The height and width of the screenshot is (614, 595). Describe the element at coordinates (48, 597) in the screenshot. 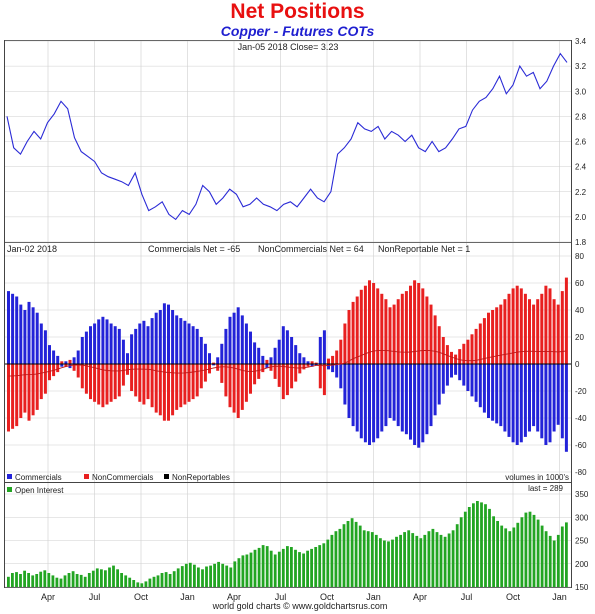

I see `x-tick-label: Apr` at that location.